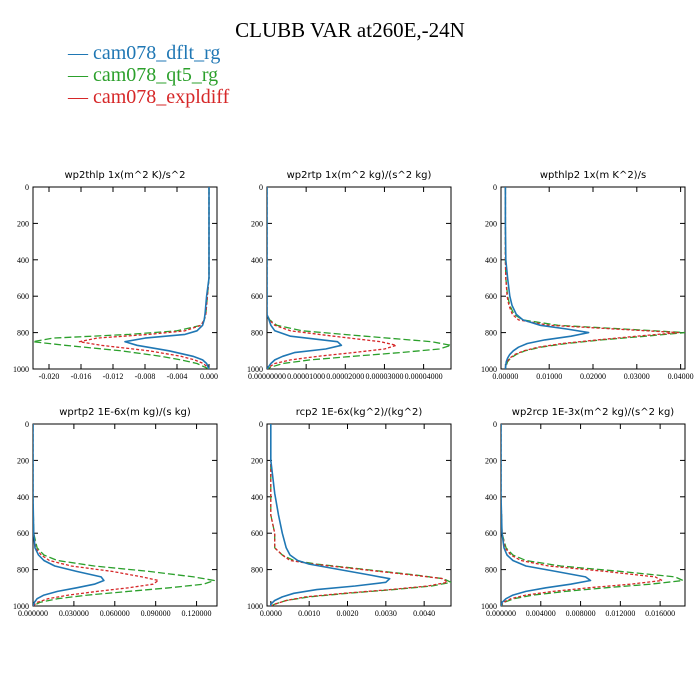 The height and width of the screenshot is (700, 700). What do you see at coordinates (593, 376) in the screenshot?
I see `x-tick-label: 0.02000` at bounding box center [593, 376].